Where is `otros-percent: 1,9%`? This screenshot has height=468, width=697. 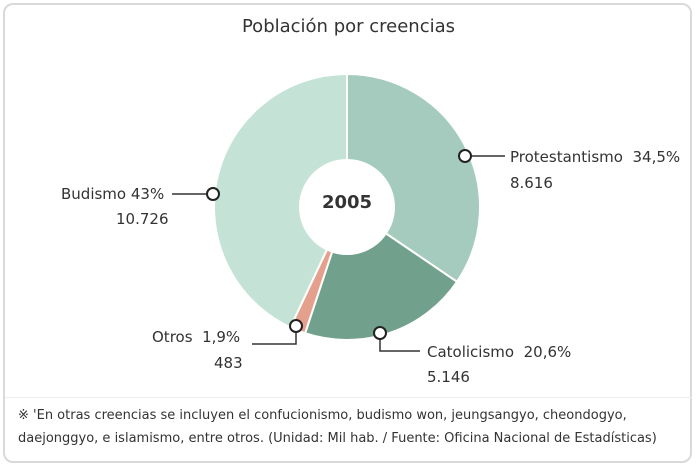
otros-percent: 1,9% is located at coordinates (221, 337).